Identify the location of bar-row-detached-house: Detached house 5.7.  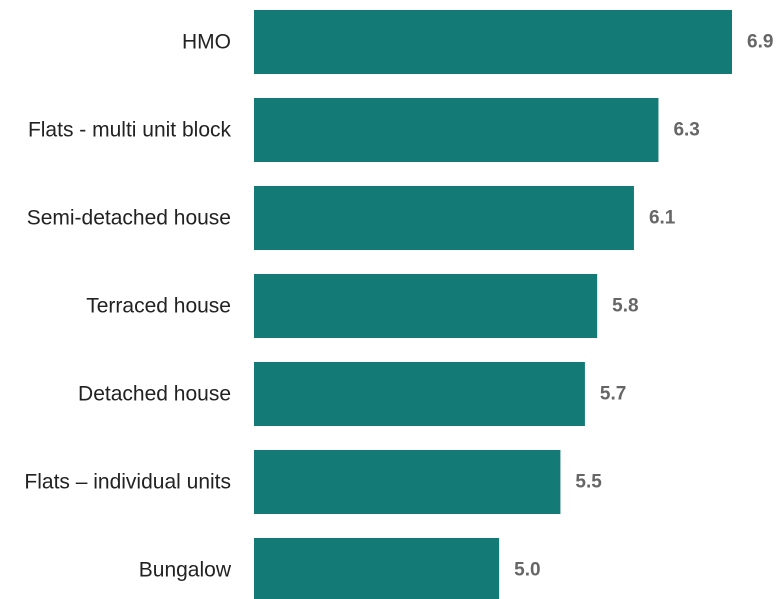
(352, 394).